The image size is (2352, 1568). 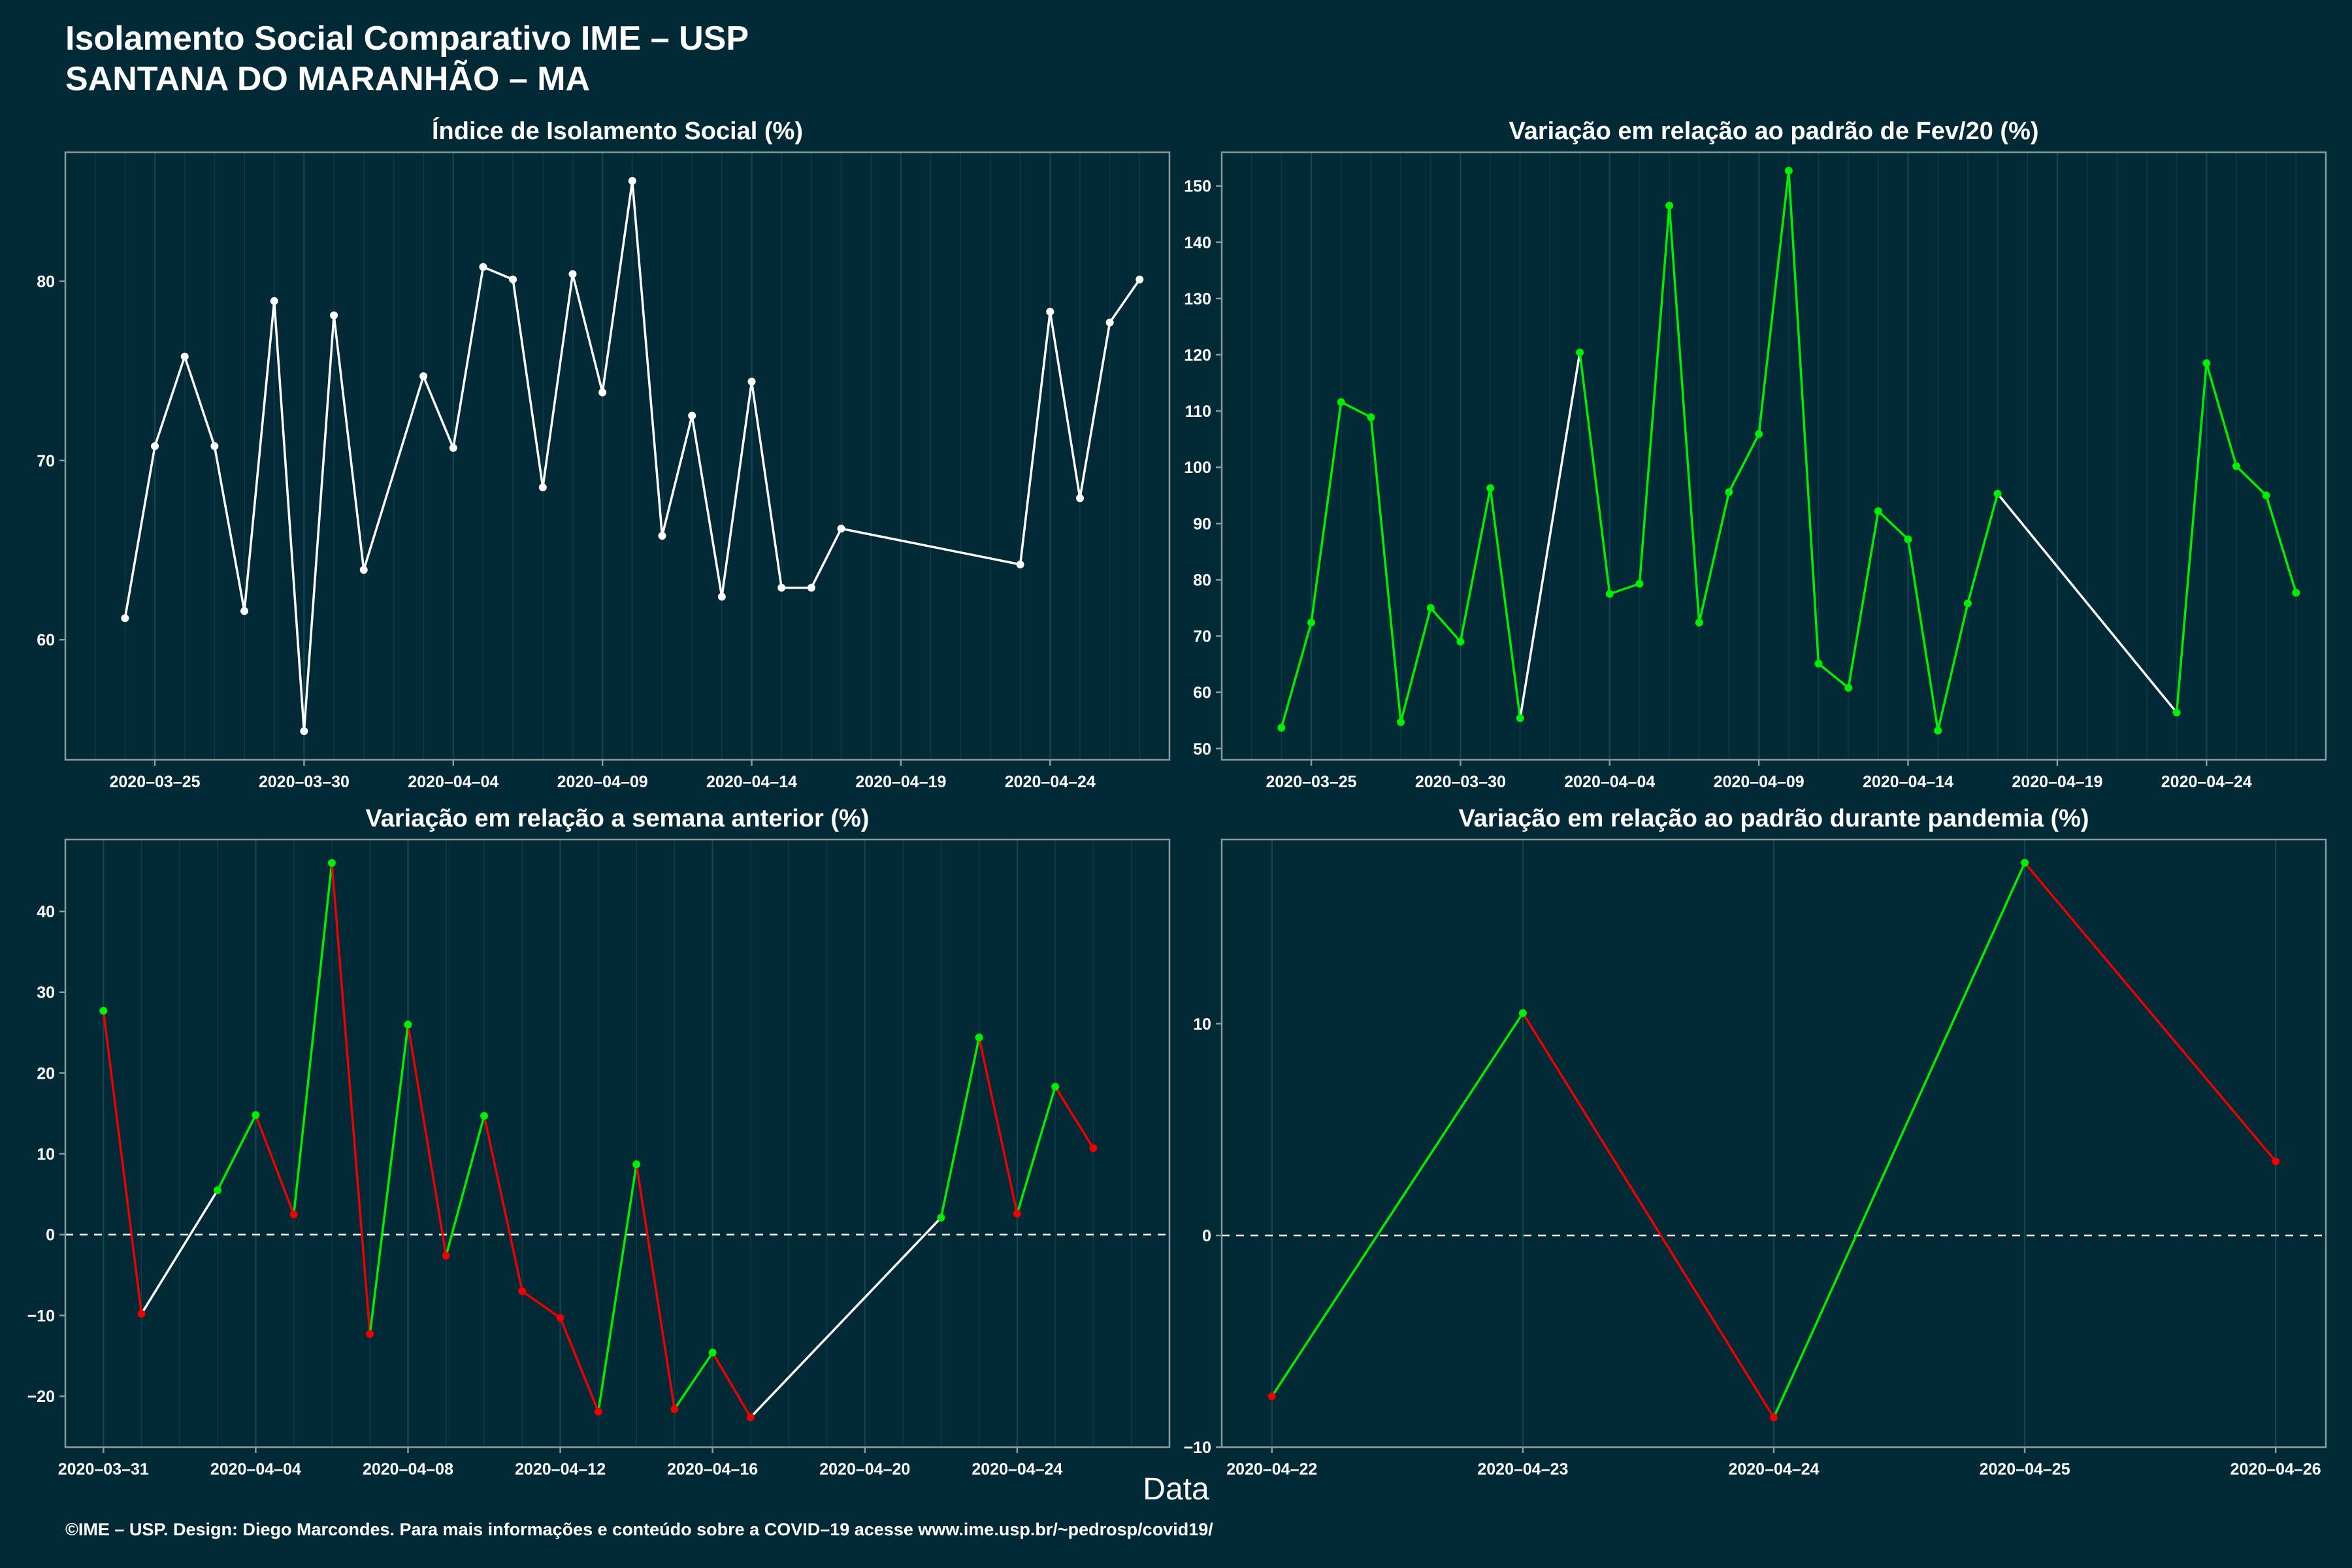 What do you see at coordinates (46, 912) in the screenshot?
I see `y-tick-label: 40` at bounding box center [46, 912].